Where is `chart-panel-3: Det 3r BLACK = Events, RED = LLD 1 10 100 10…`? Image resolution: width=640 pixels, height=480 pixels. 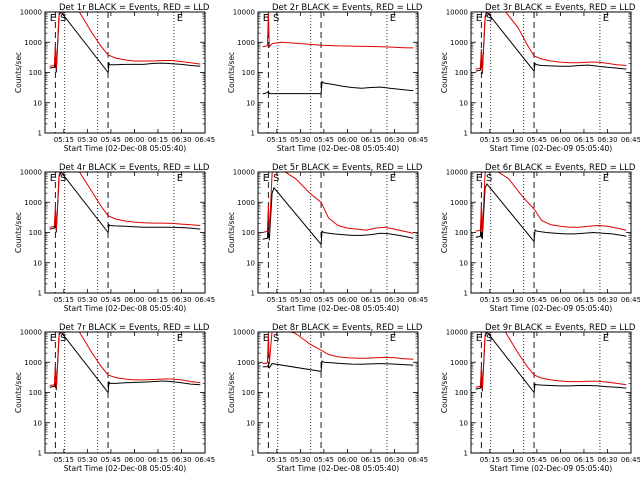 chart-panel-3: Det 3r BLACK = Events, RED = LLD 1 10 100 10… is located at coordinates (533, 80).